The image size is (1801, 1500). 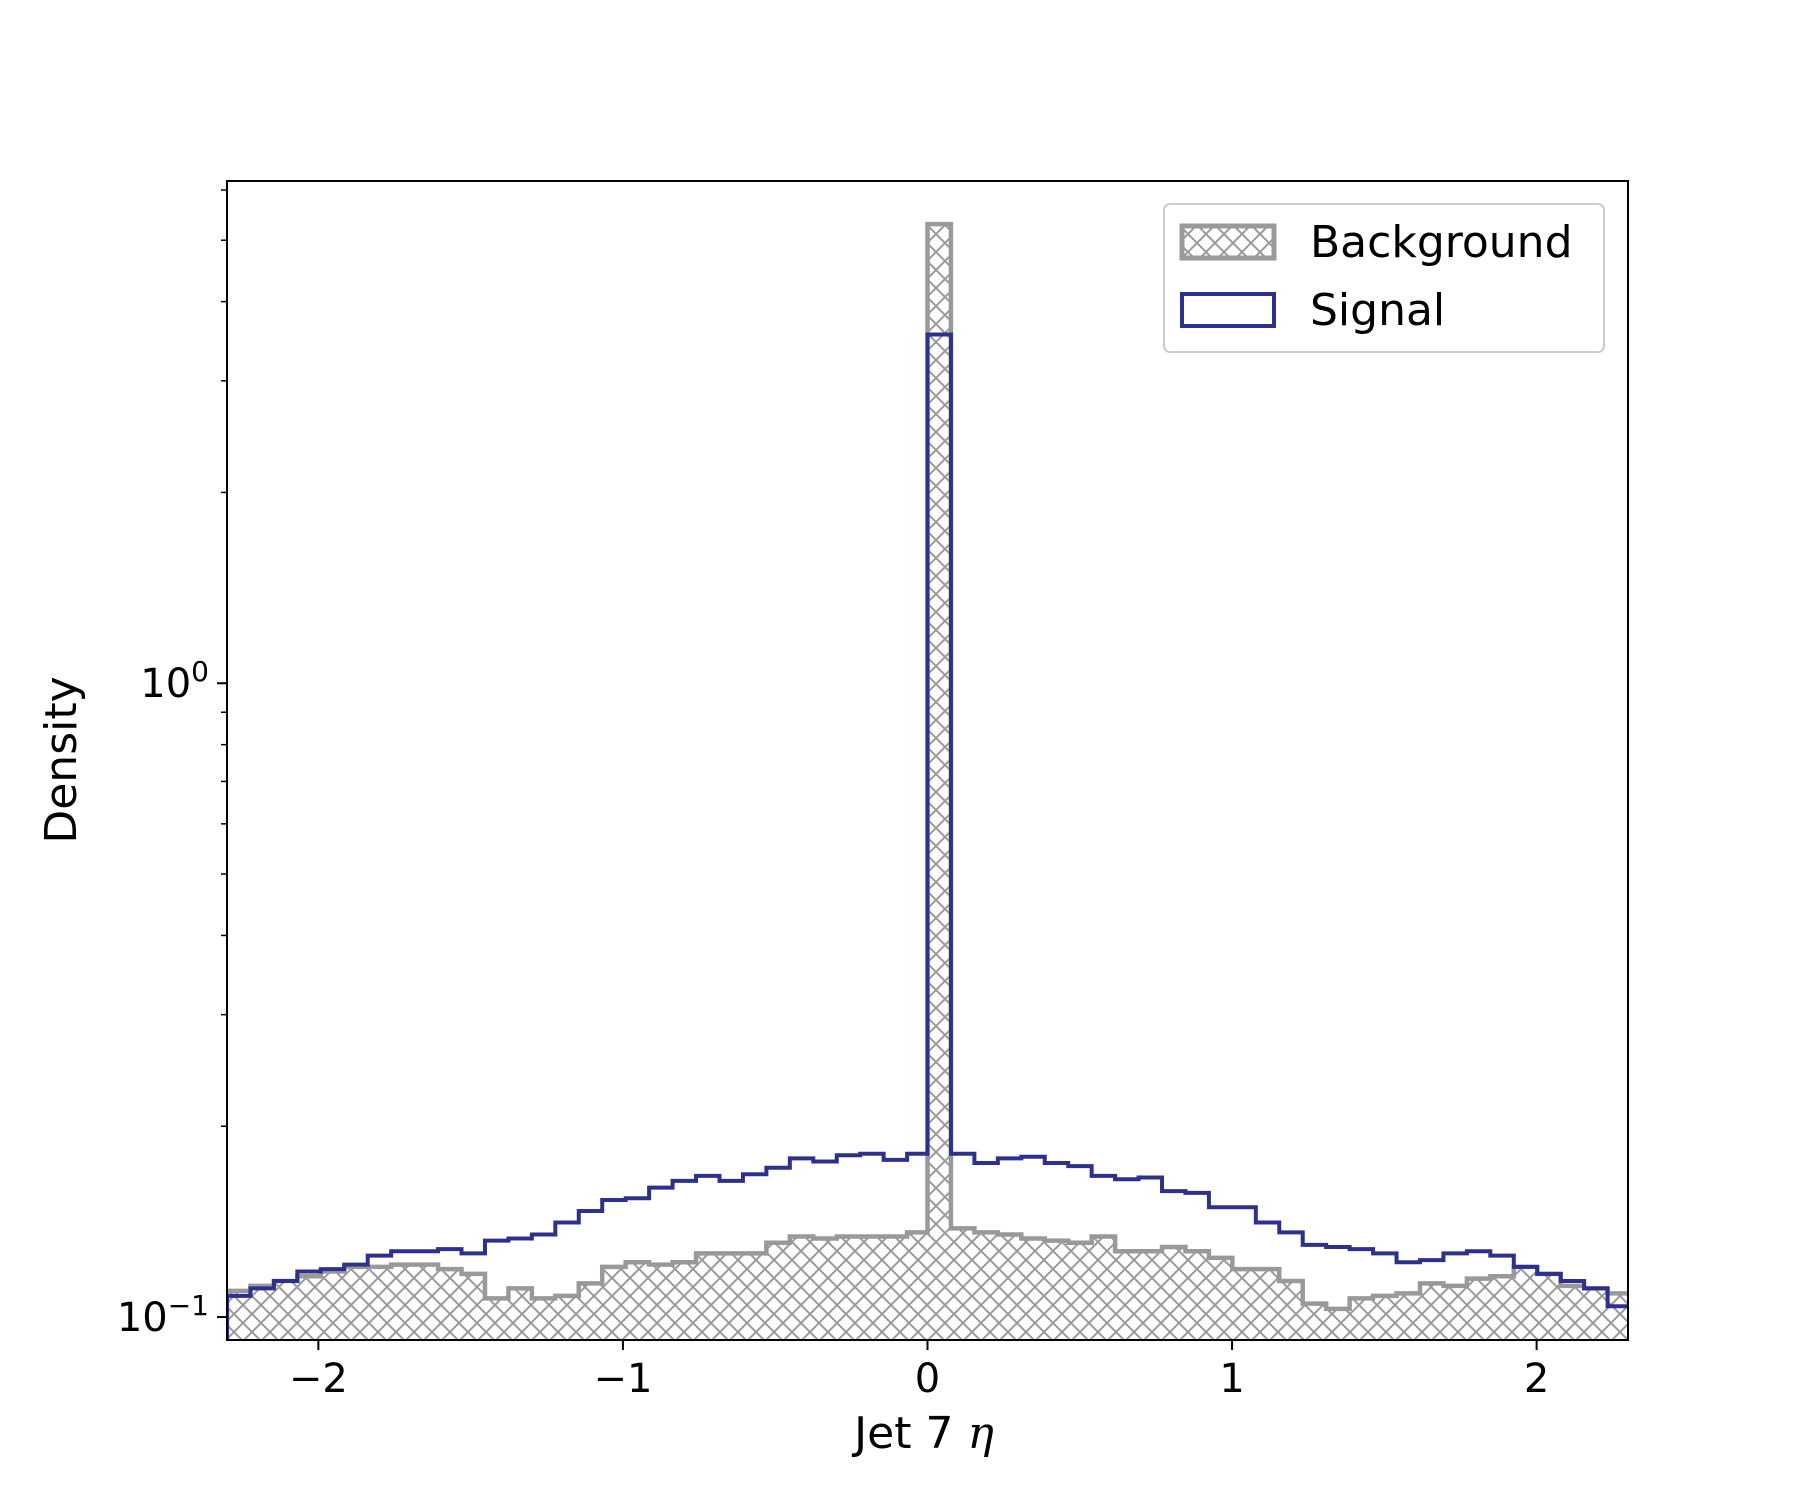 I want to click on legend-label-background: Background, so click(x=1441, y=242).